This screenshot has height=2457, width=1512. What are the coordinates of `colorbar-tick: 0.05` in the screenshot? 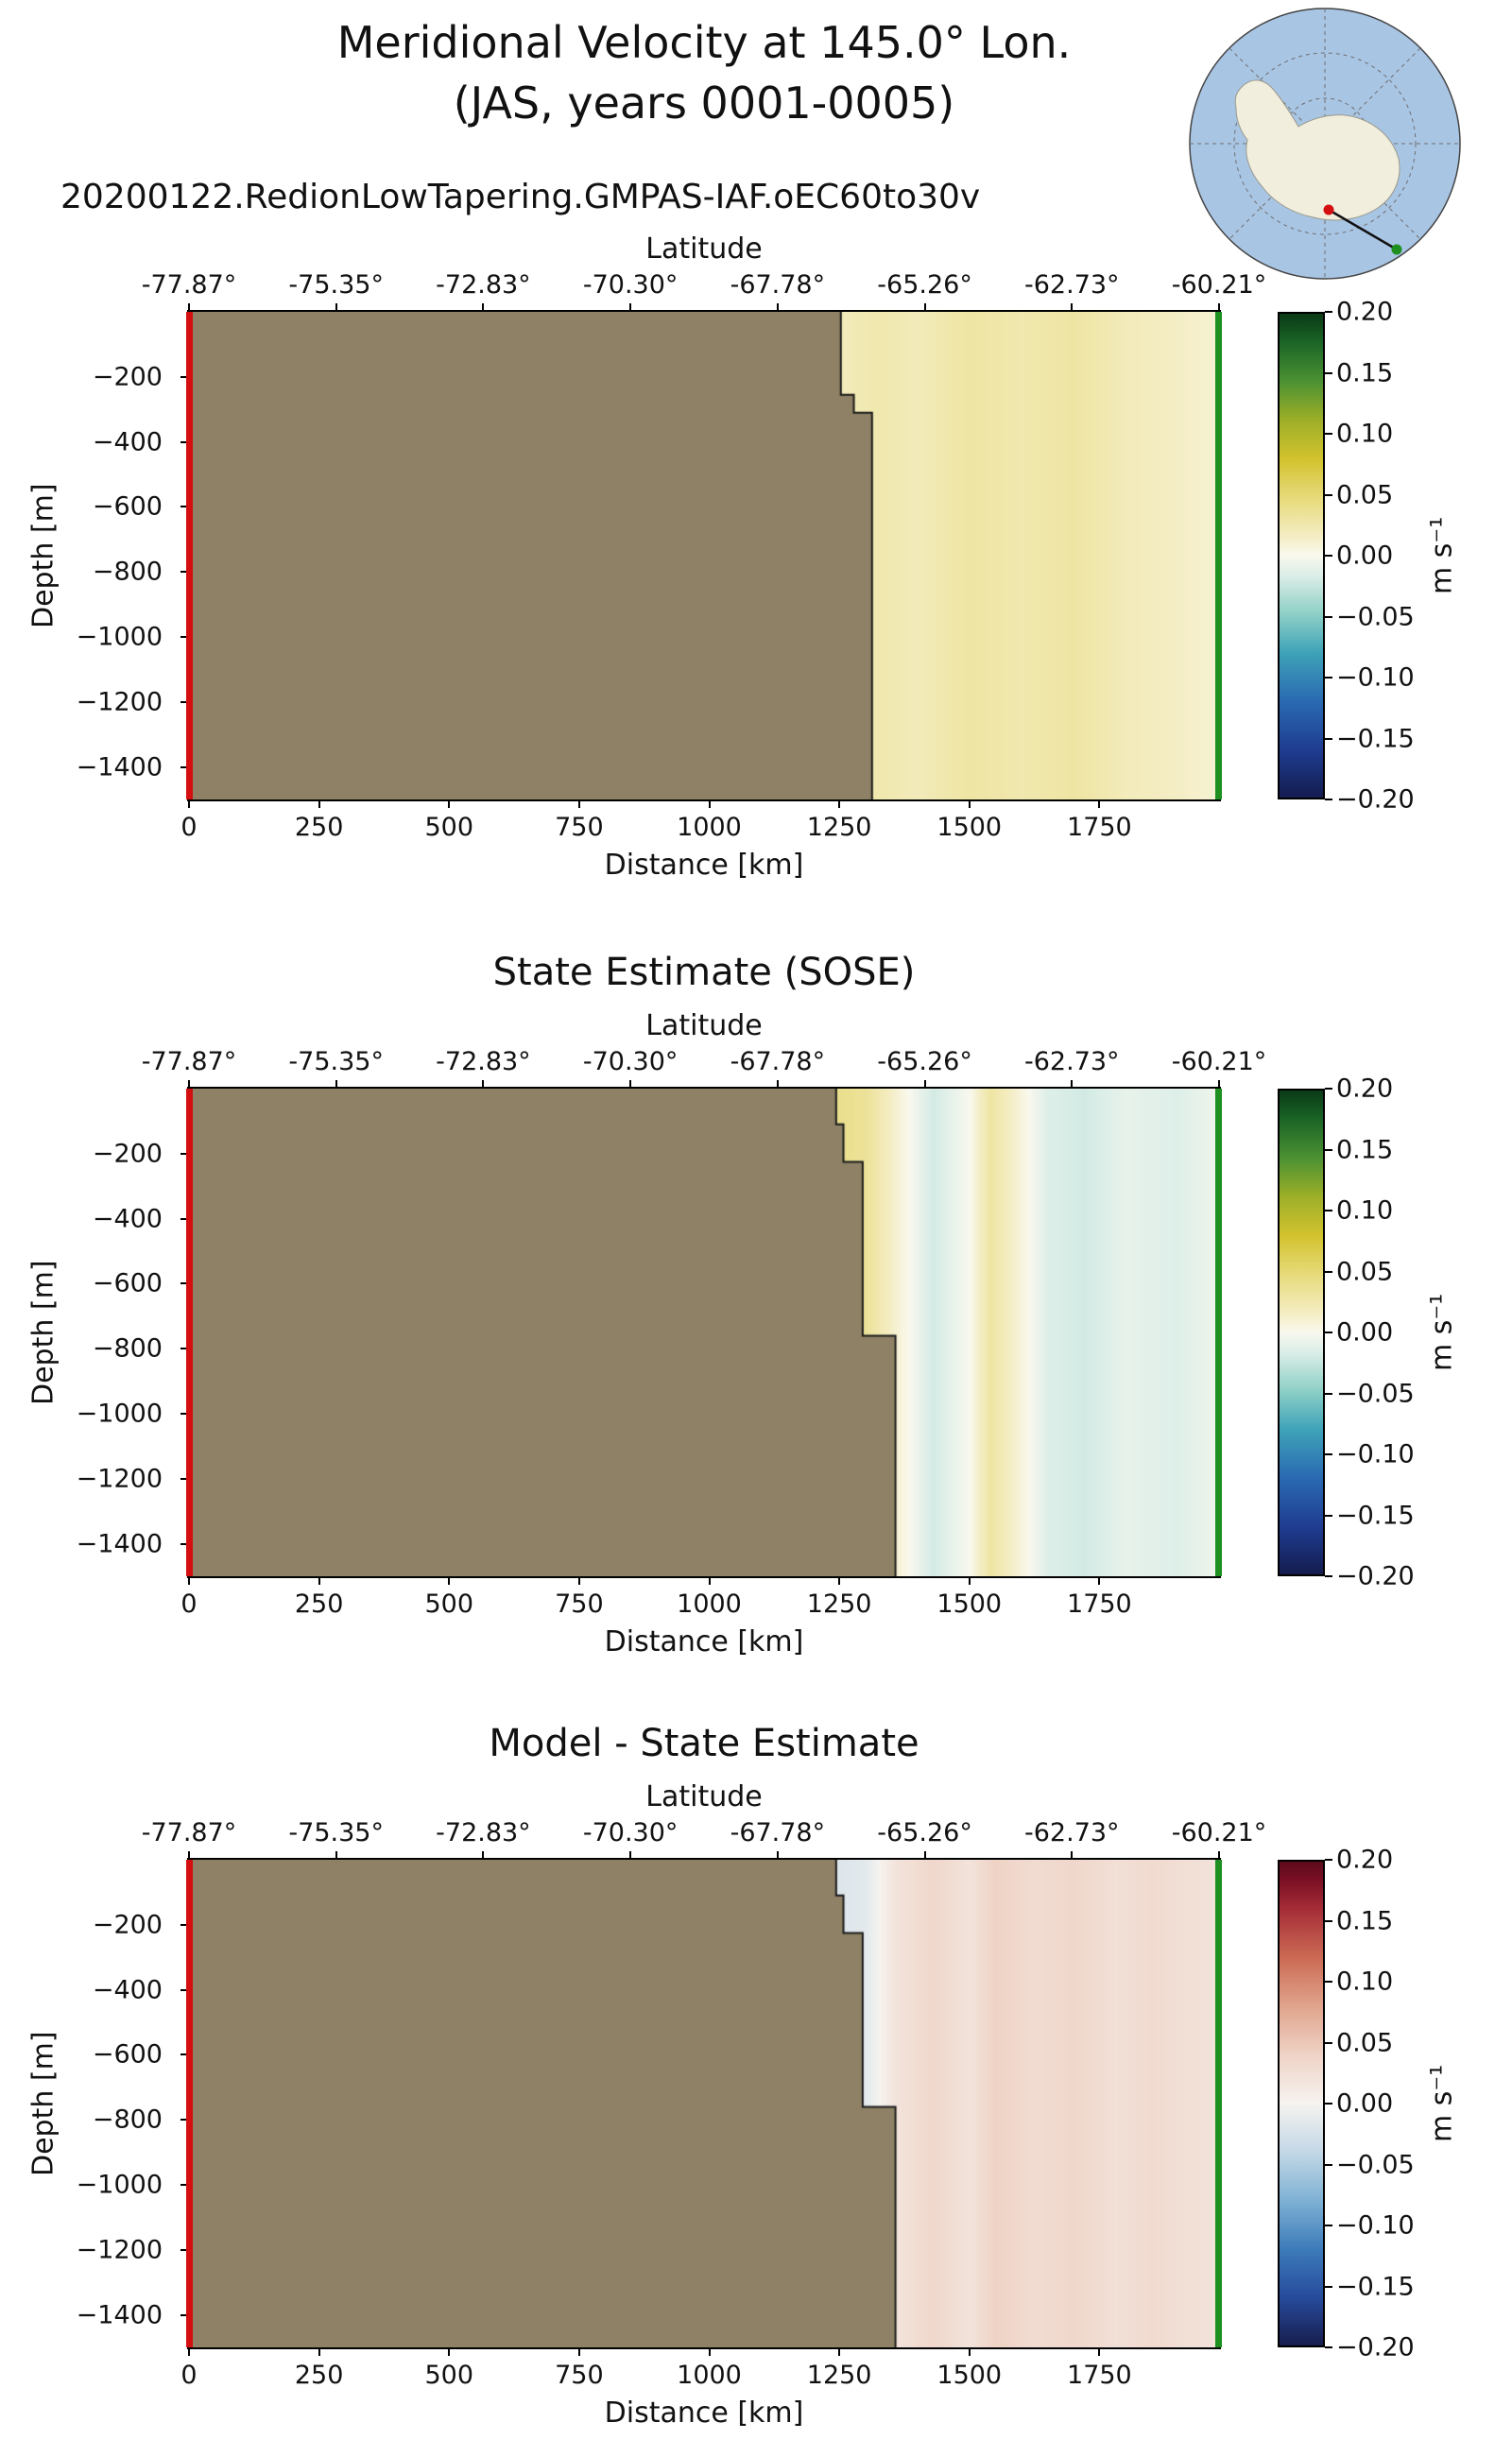 It's located at (1365, 1271).